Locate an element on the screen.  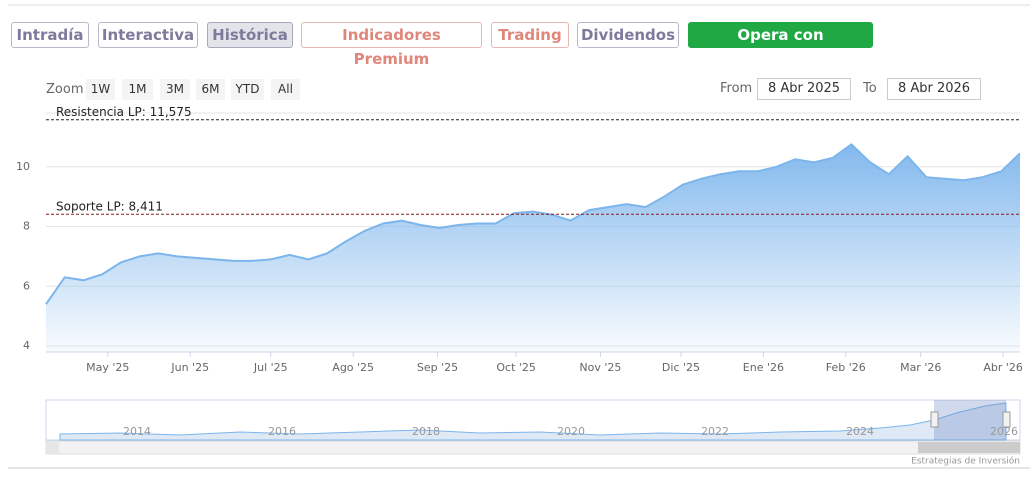
tab: Trading is located at coordinates (530, 35).